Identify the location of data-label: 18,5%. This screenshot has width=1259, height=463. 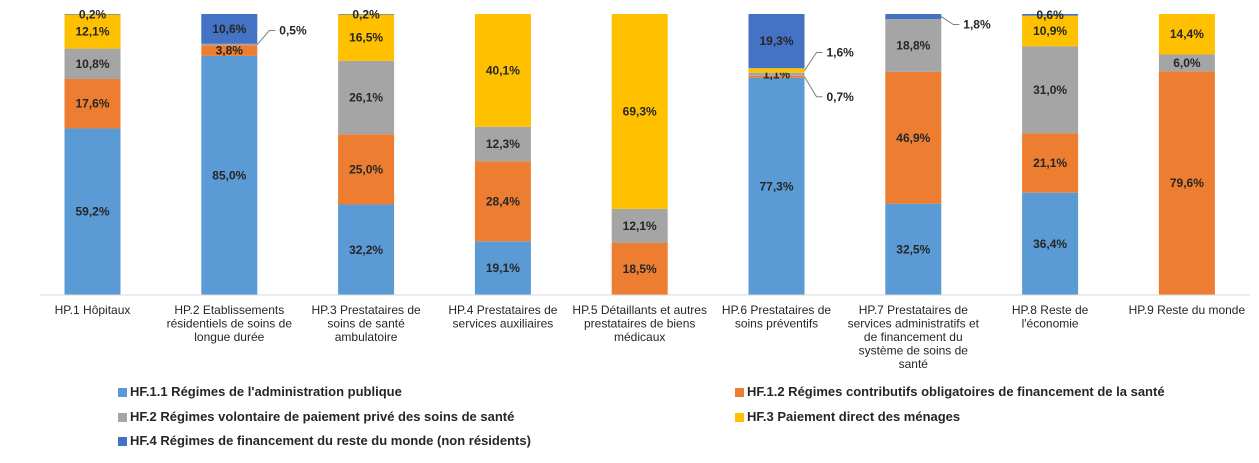
(640, 269).